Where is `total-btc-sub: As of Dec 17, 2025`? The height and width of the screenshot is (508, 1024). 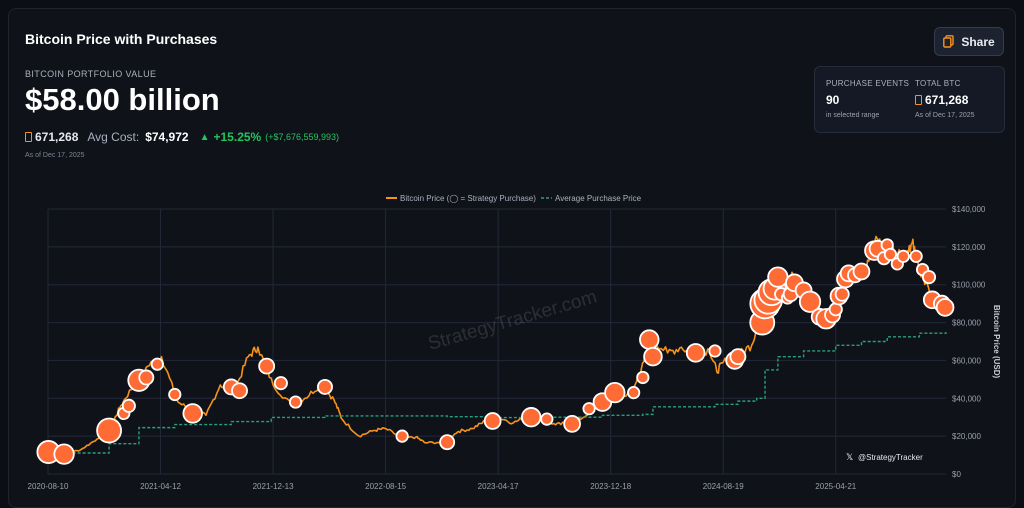
total-btc-sub: As of Dec 17, 2025 is located at coordinates (945, 115).